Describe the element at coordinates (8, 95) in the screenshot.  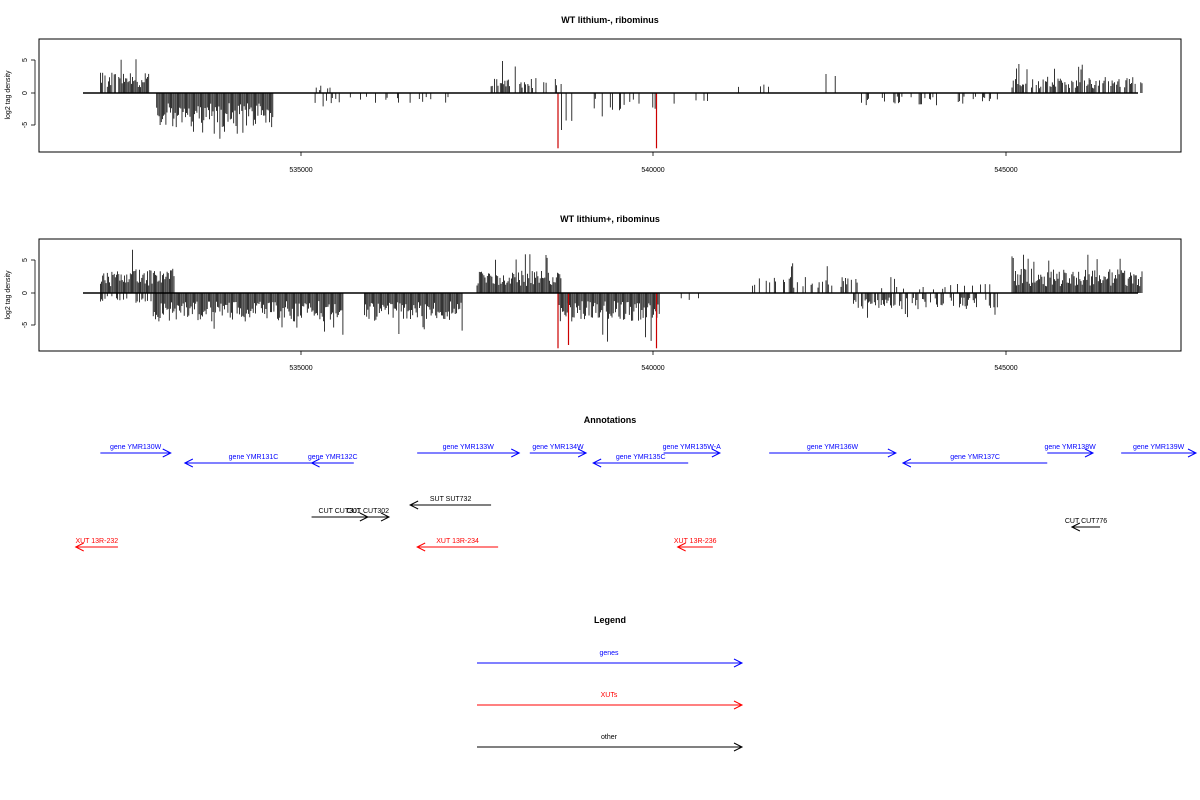
I see `panel-1-ylabel: log2 tag density` at that location.